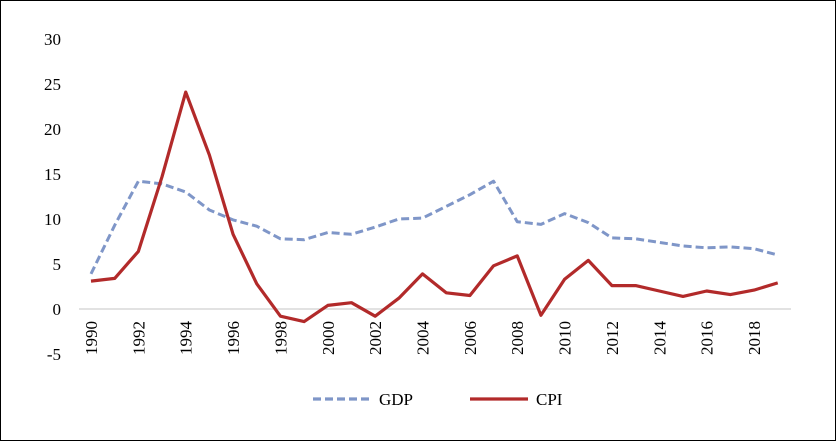 This screenshot has width=836, height=441. I want to click on x-tick-label: 2016, so click(707, 338).